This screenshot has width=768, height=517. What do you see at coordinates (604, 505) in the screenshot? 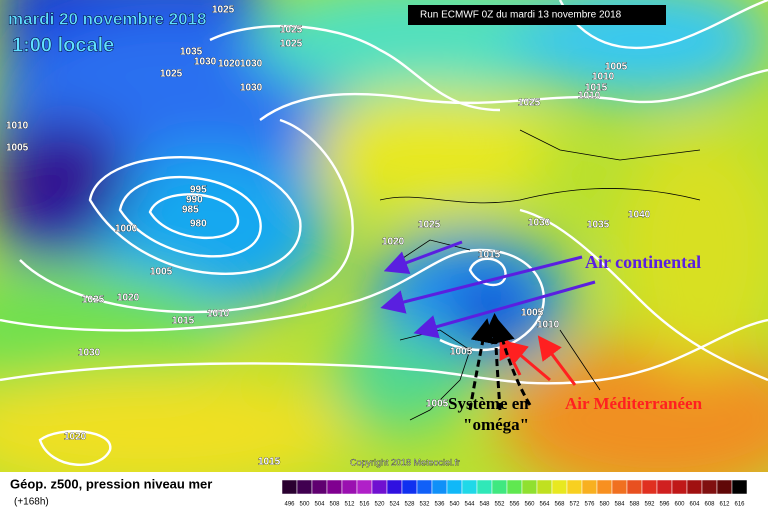
I see `scale-label: 580` at bounding box center [604, 505].